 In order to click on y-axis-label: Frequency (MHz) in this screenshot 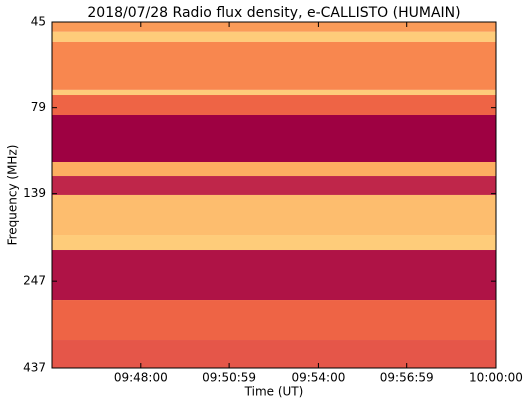, I will do `click(13, 195)`.